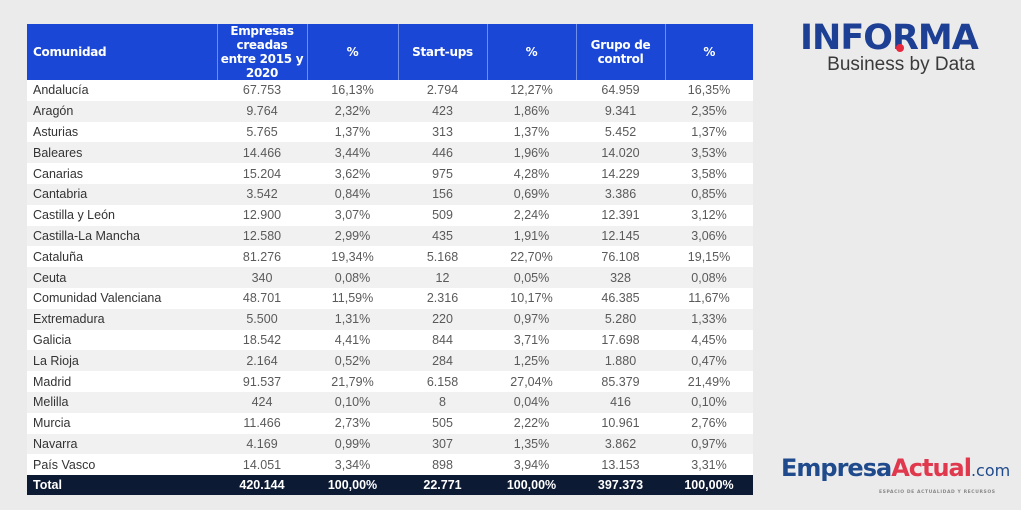  Describe the element at coordinates (122, 485) in the screenshot. I see `total-label: Total` at that location.